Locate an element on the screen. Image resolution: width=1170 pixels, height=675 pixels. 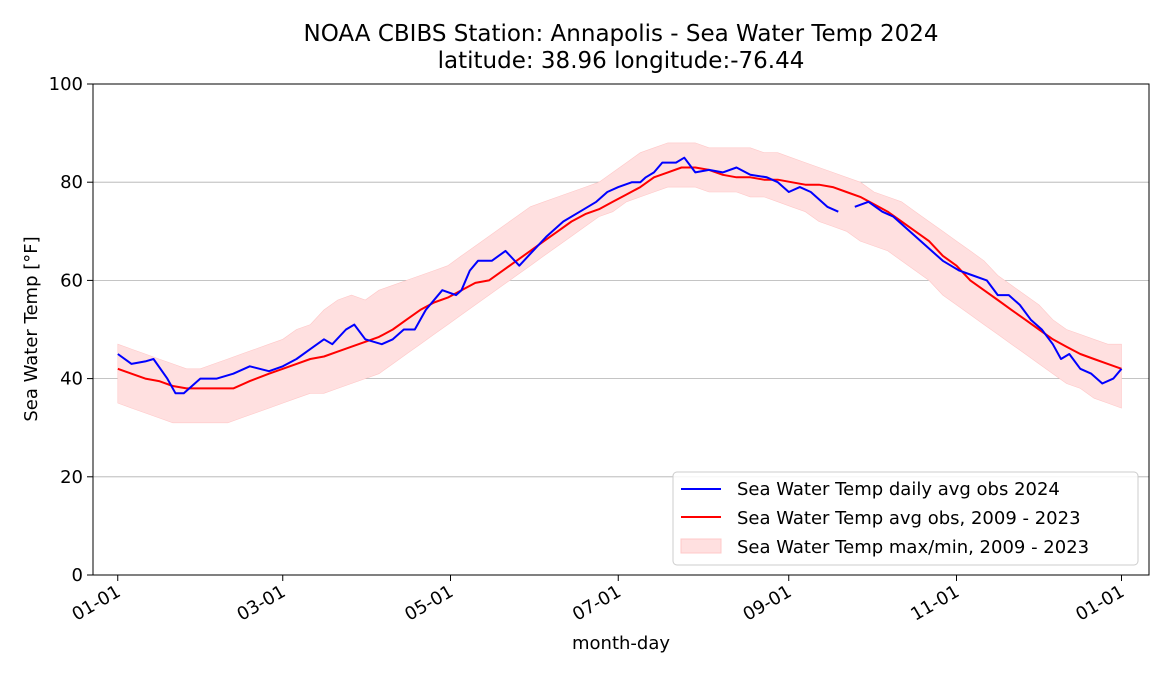
x-axis-label: month-day is located at coordinates (621, 643).